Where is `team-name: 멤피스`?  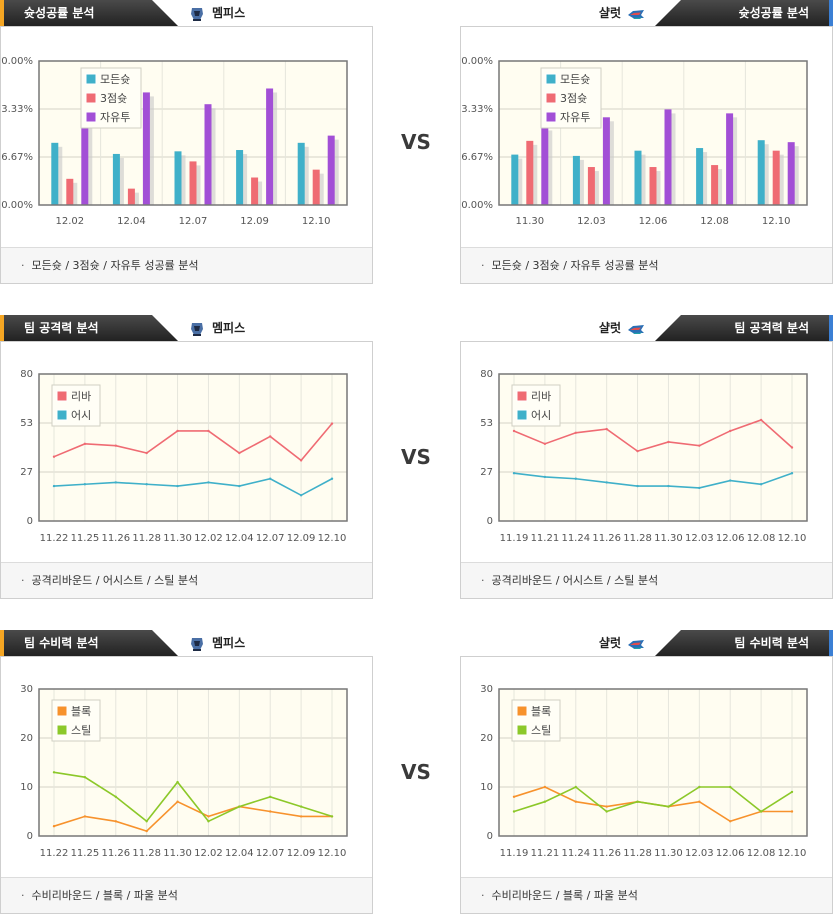
team-name: 멤피스 is located at coordinates (216, 13).